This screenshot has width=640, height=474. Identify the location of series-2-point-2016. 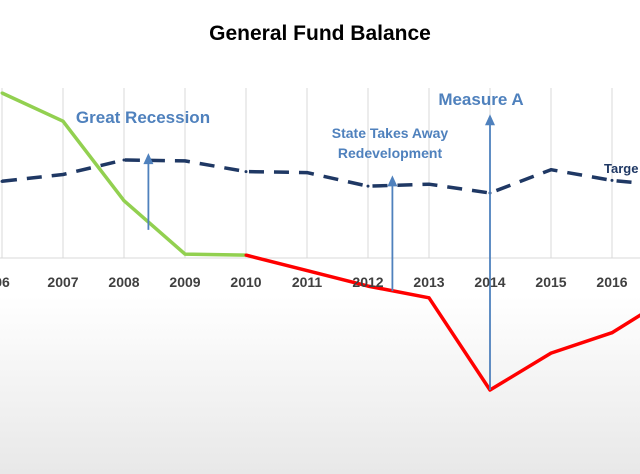
(612, 333).